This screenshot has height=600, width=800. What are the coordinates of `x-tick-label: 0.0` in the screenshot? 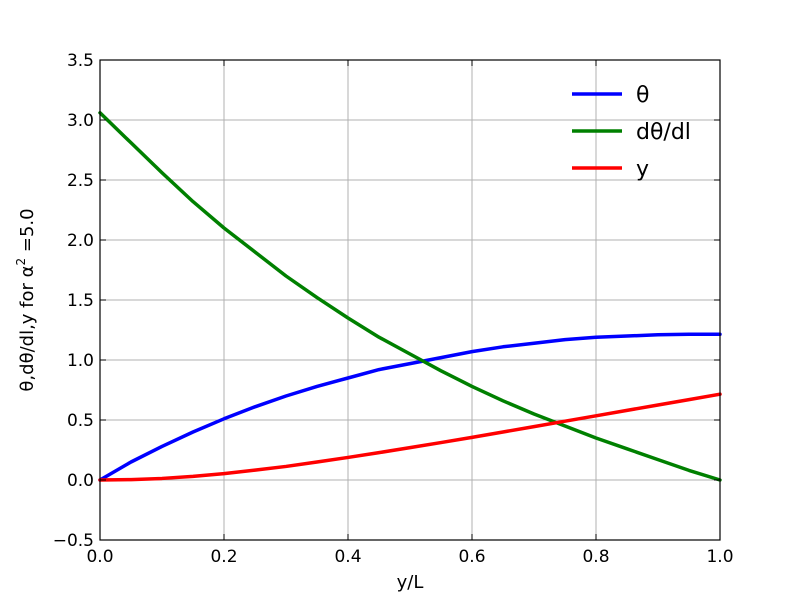 It's located at (99, 557).